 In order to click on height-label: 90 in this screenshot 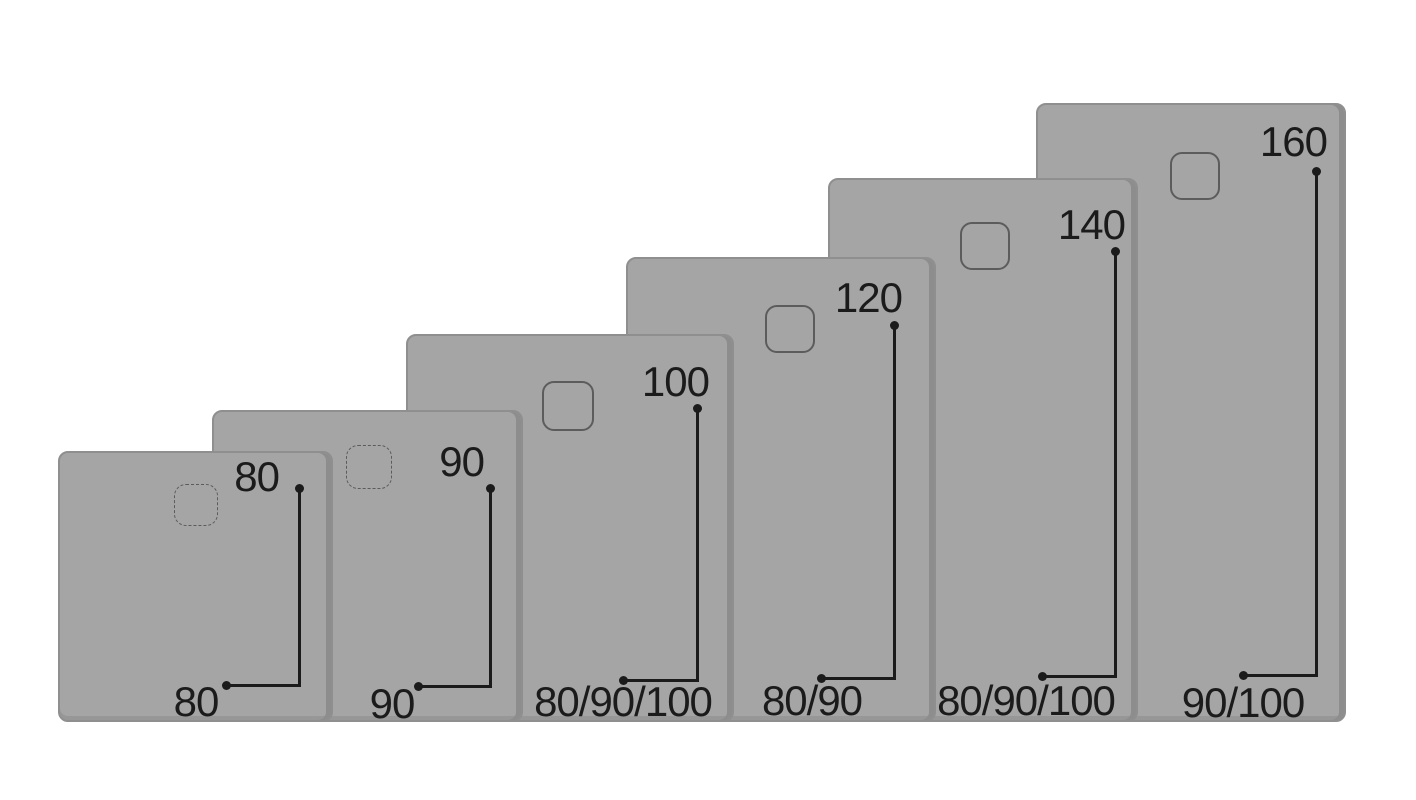, I will do `click(462, 461)`.